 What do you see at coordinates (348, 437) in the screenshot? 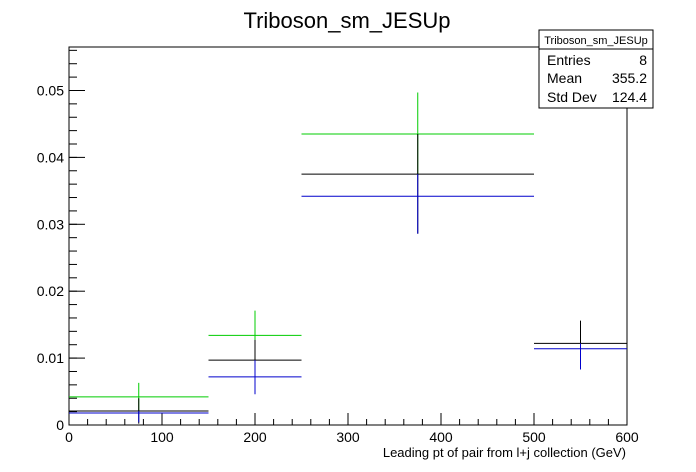
I see `x-tick-label: 300` at bounding box center [348, 437].